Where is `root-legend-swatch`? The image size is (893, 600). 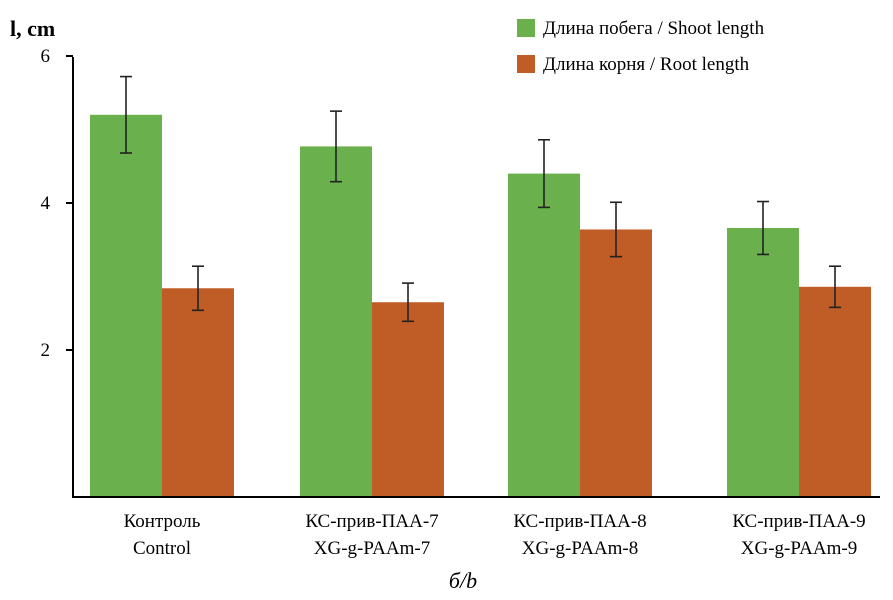 root-legend-swatch is located at coordinates (526, 64).